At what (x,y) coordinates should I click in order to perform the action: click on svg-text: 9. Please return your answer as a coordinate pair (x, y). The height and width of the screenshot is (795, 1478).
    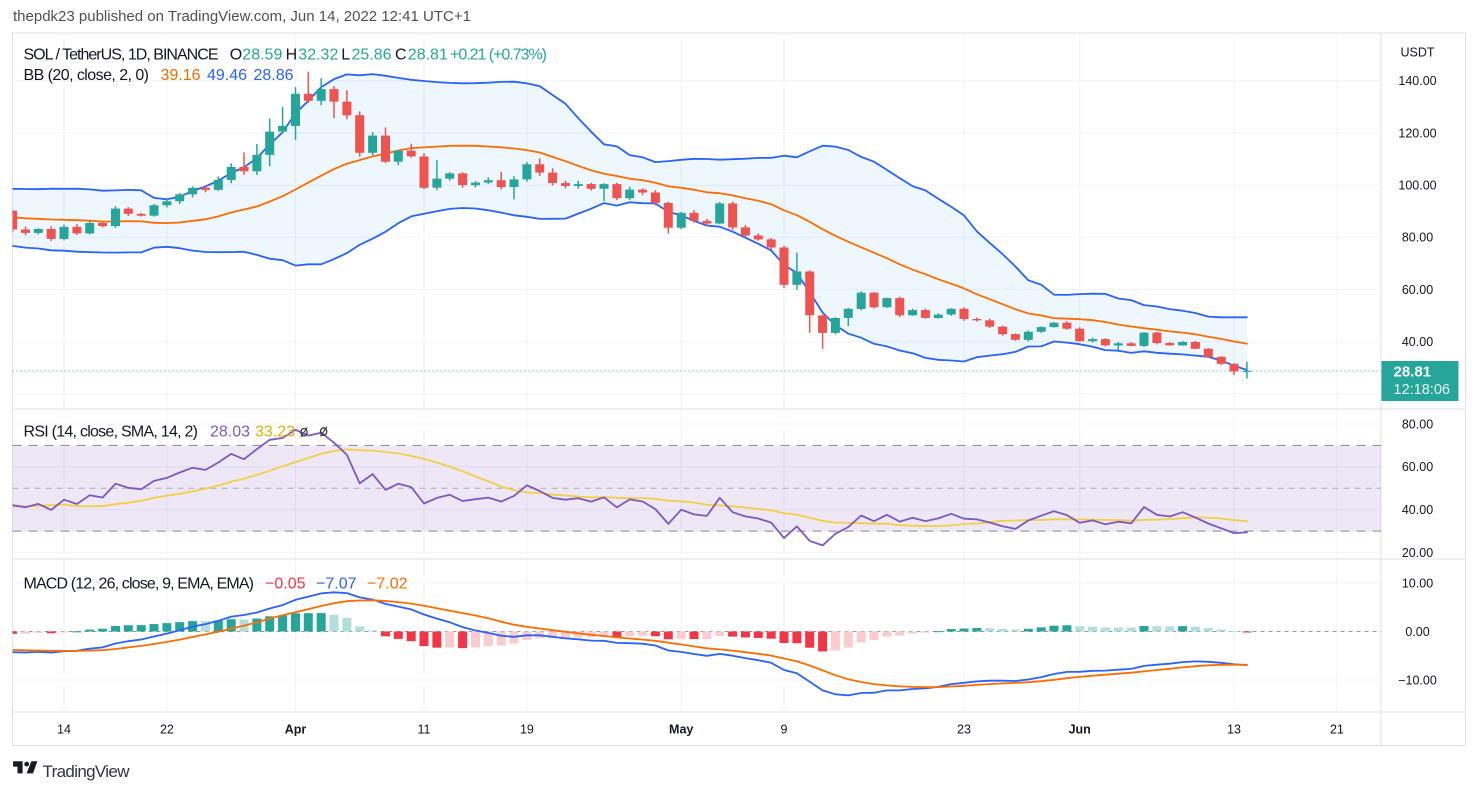
    Looking at the image, I should click on (784, 730).